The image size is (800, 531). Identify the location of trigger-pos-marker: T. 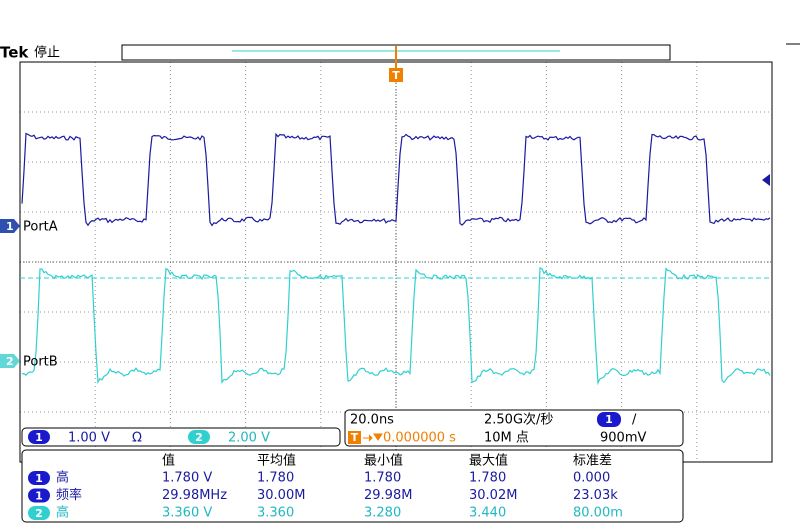
(355, 437).